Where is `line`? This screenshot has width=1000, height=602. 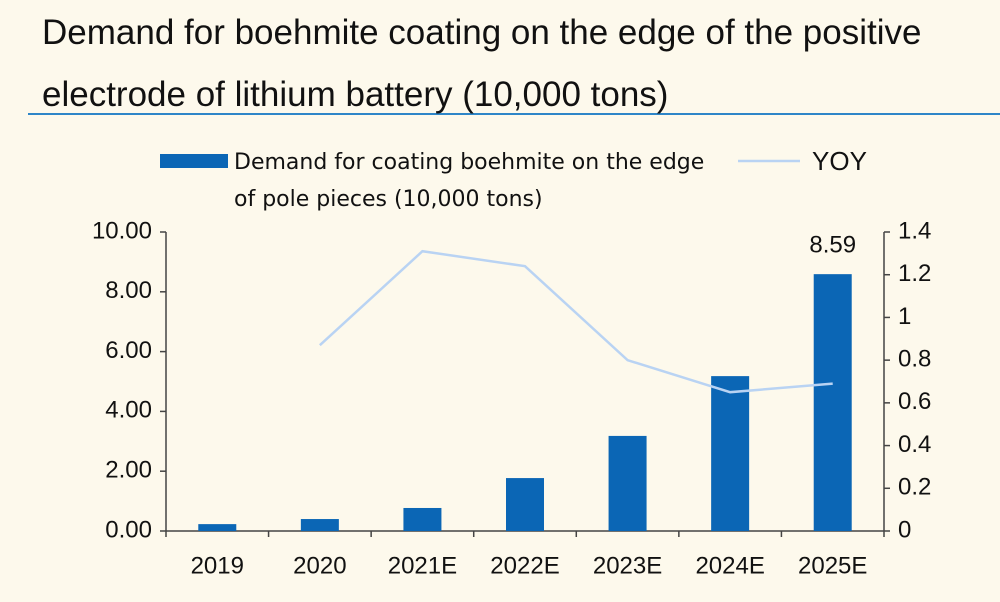 line is located at coordinates (576, 321).